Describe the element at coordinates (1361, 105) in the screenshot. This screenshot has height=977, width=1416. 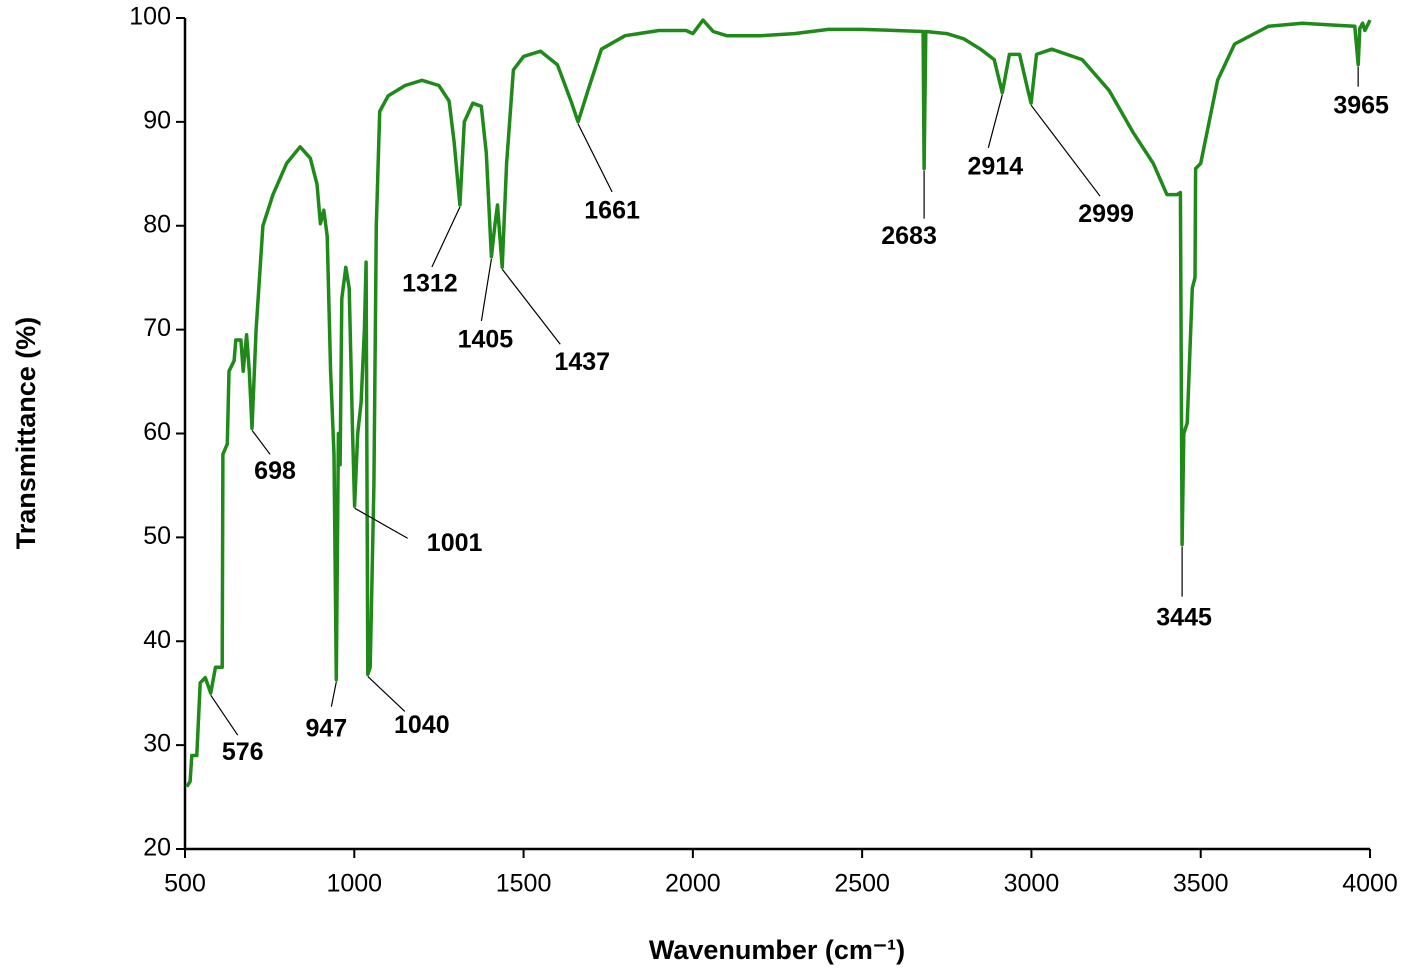
I see `peak-label: 3965` at that location.